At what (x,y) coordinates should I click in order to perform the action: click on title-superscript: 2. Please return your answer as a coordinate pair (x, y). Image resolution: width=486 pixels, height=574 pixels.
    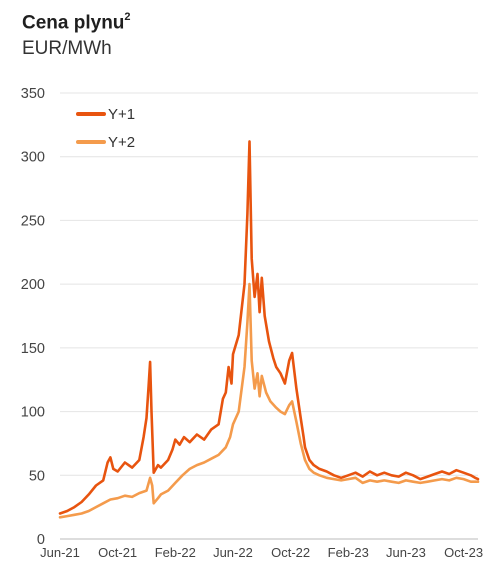
    Looking at the image, I should click on (127, 17).